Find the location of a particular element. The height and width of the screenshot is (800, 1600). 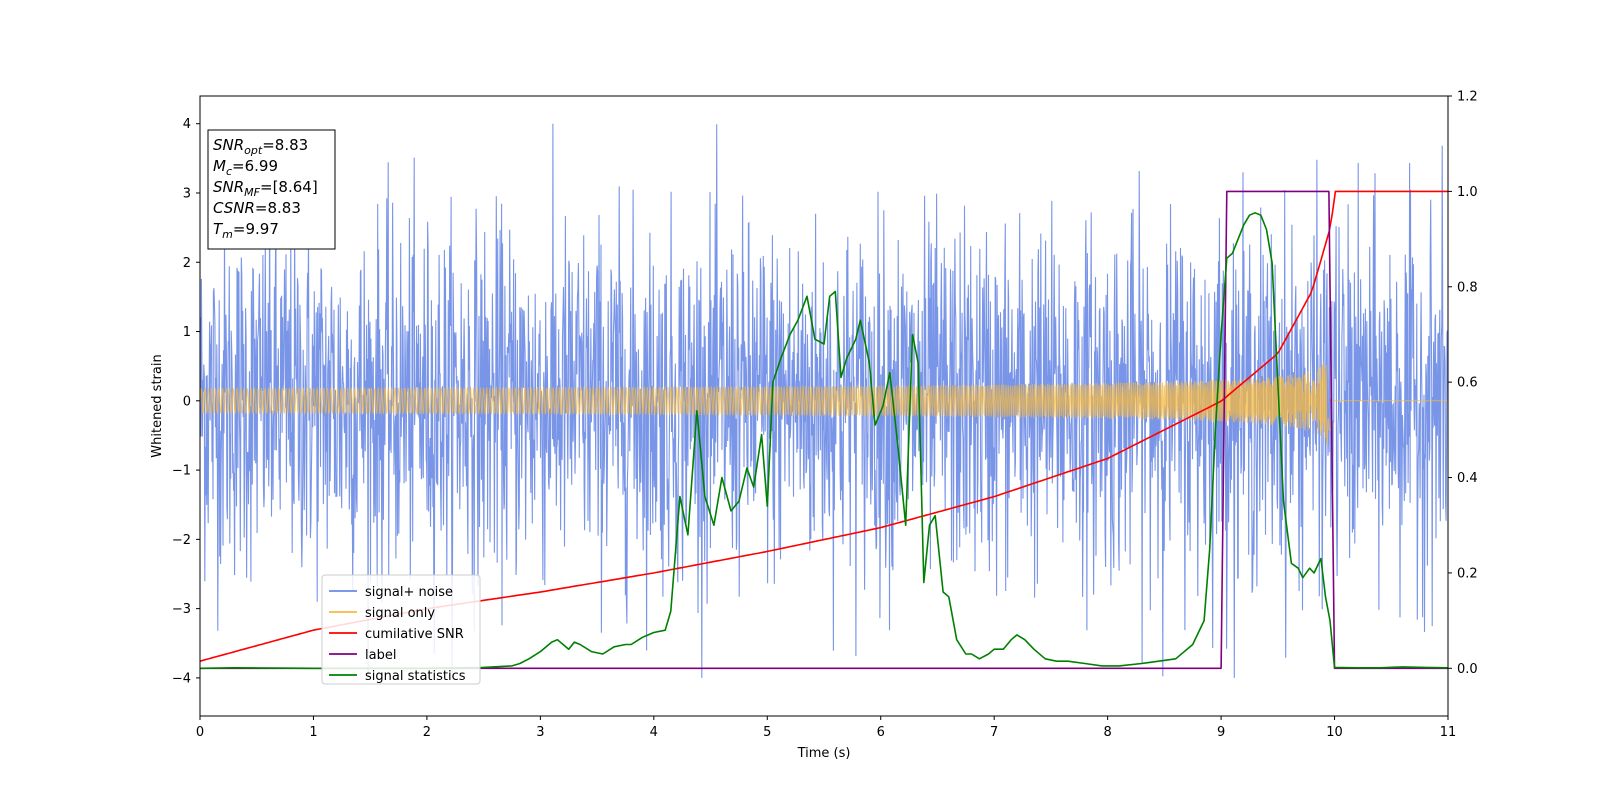

y-left-tick-label: 0 is located at coordinates (187, 401).